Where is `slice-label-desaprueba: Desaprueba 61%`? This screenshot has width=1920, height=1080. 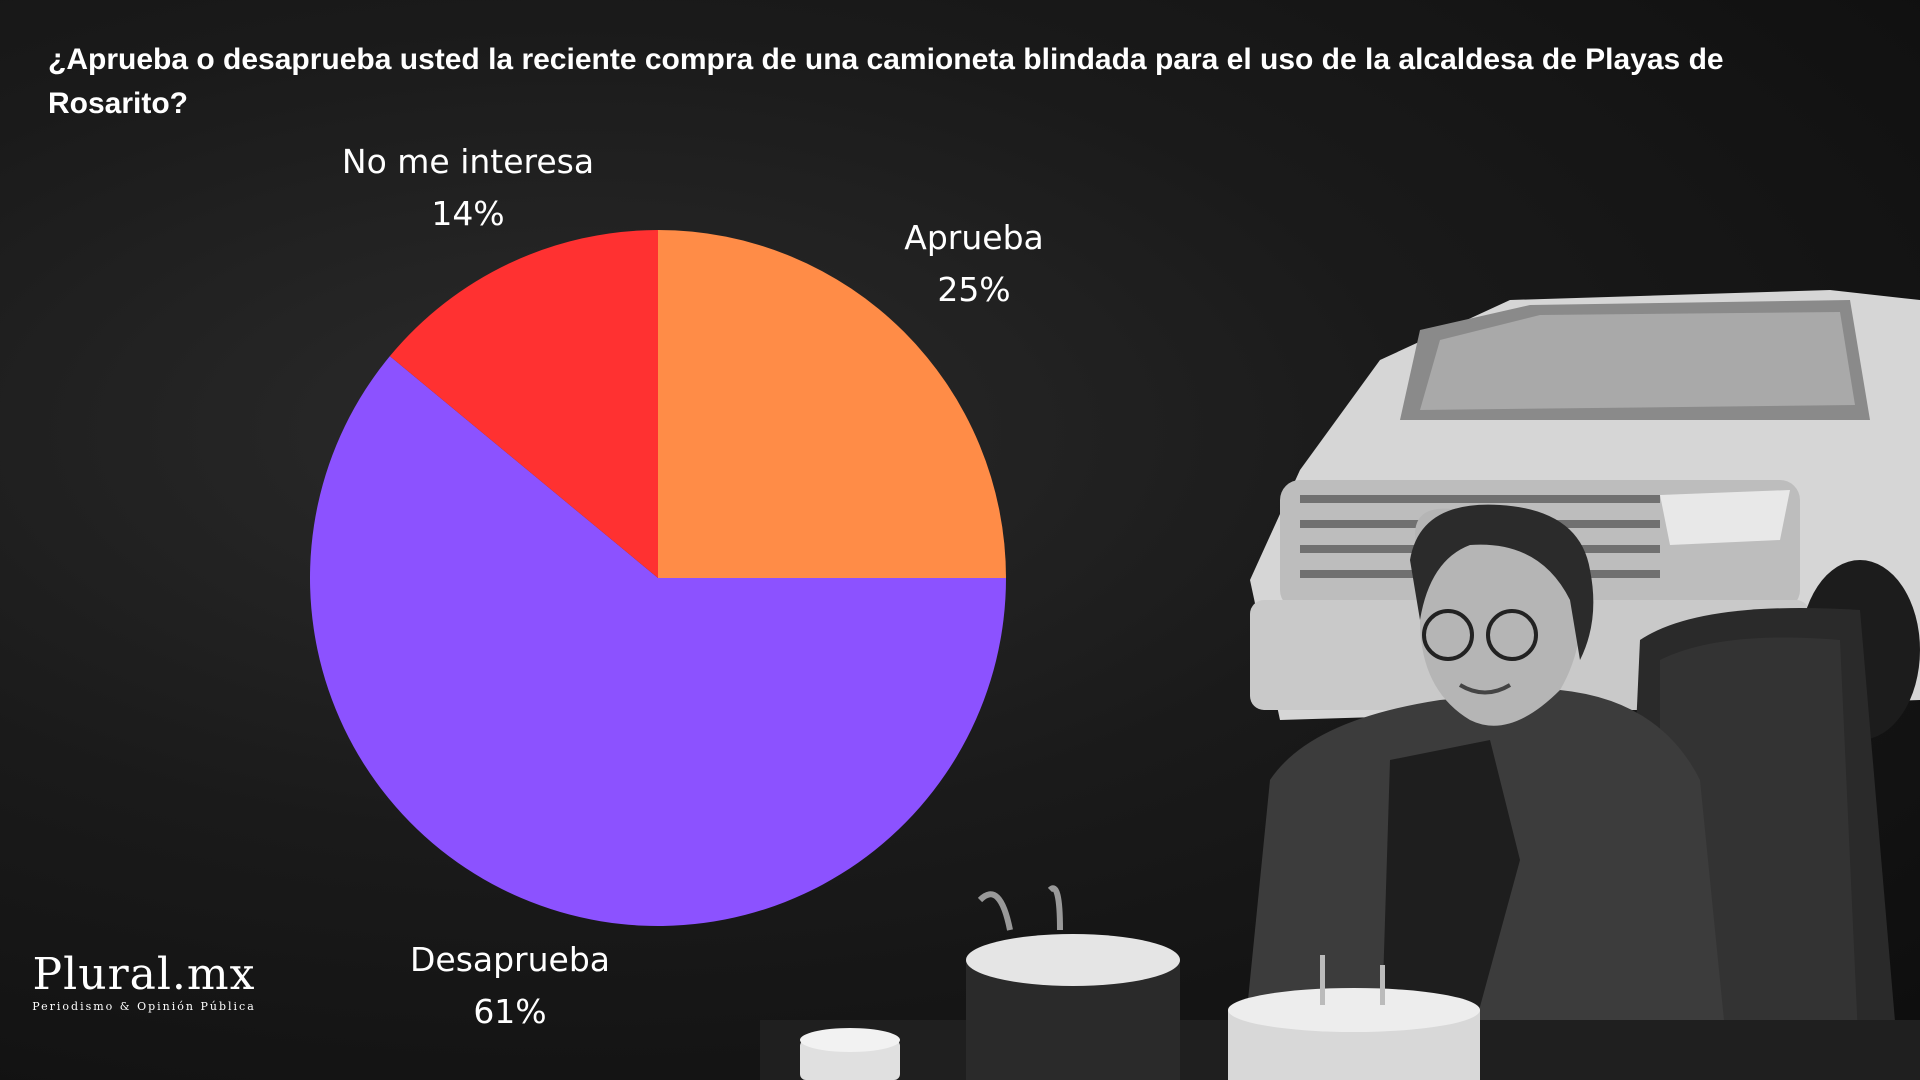
slice-label-desaprueba: Desaprueba 61% is located at coordinates (510, 986).